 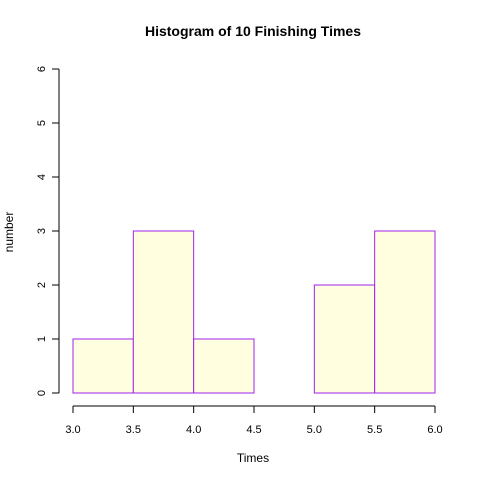 I want to click on x-tick-label: 4.0, so click(x=193, y=430).